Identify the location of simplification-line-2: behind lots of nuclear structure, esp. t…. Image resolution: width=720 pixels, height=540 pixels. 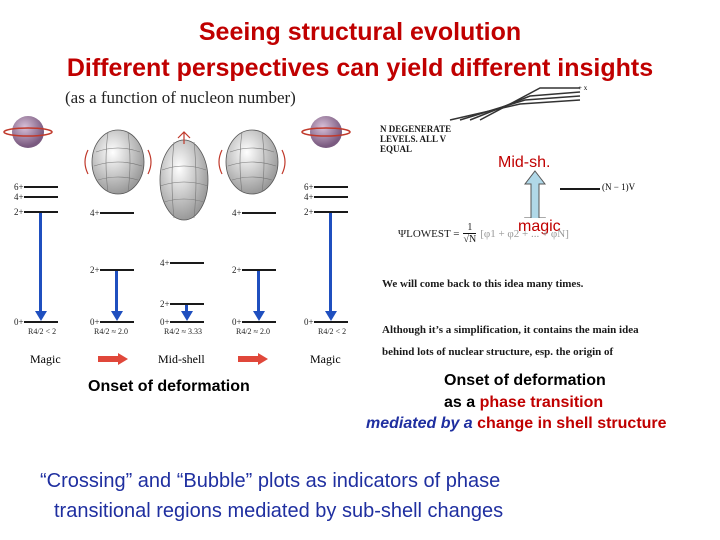
(498, 352).